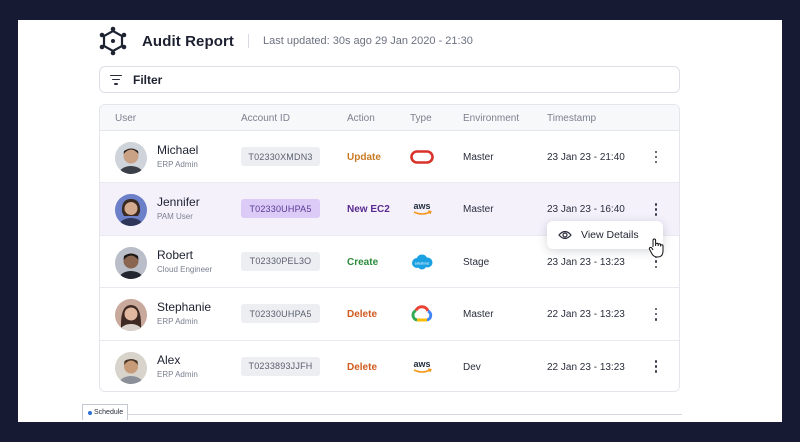  What do you see at coordinates (363, 262) in the screenshot?
I see `action-label: Create` at bounding box center [363, 262].